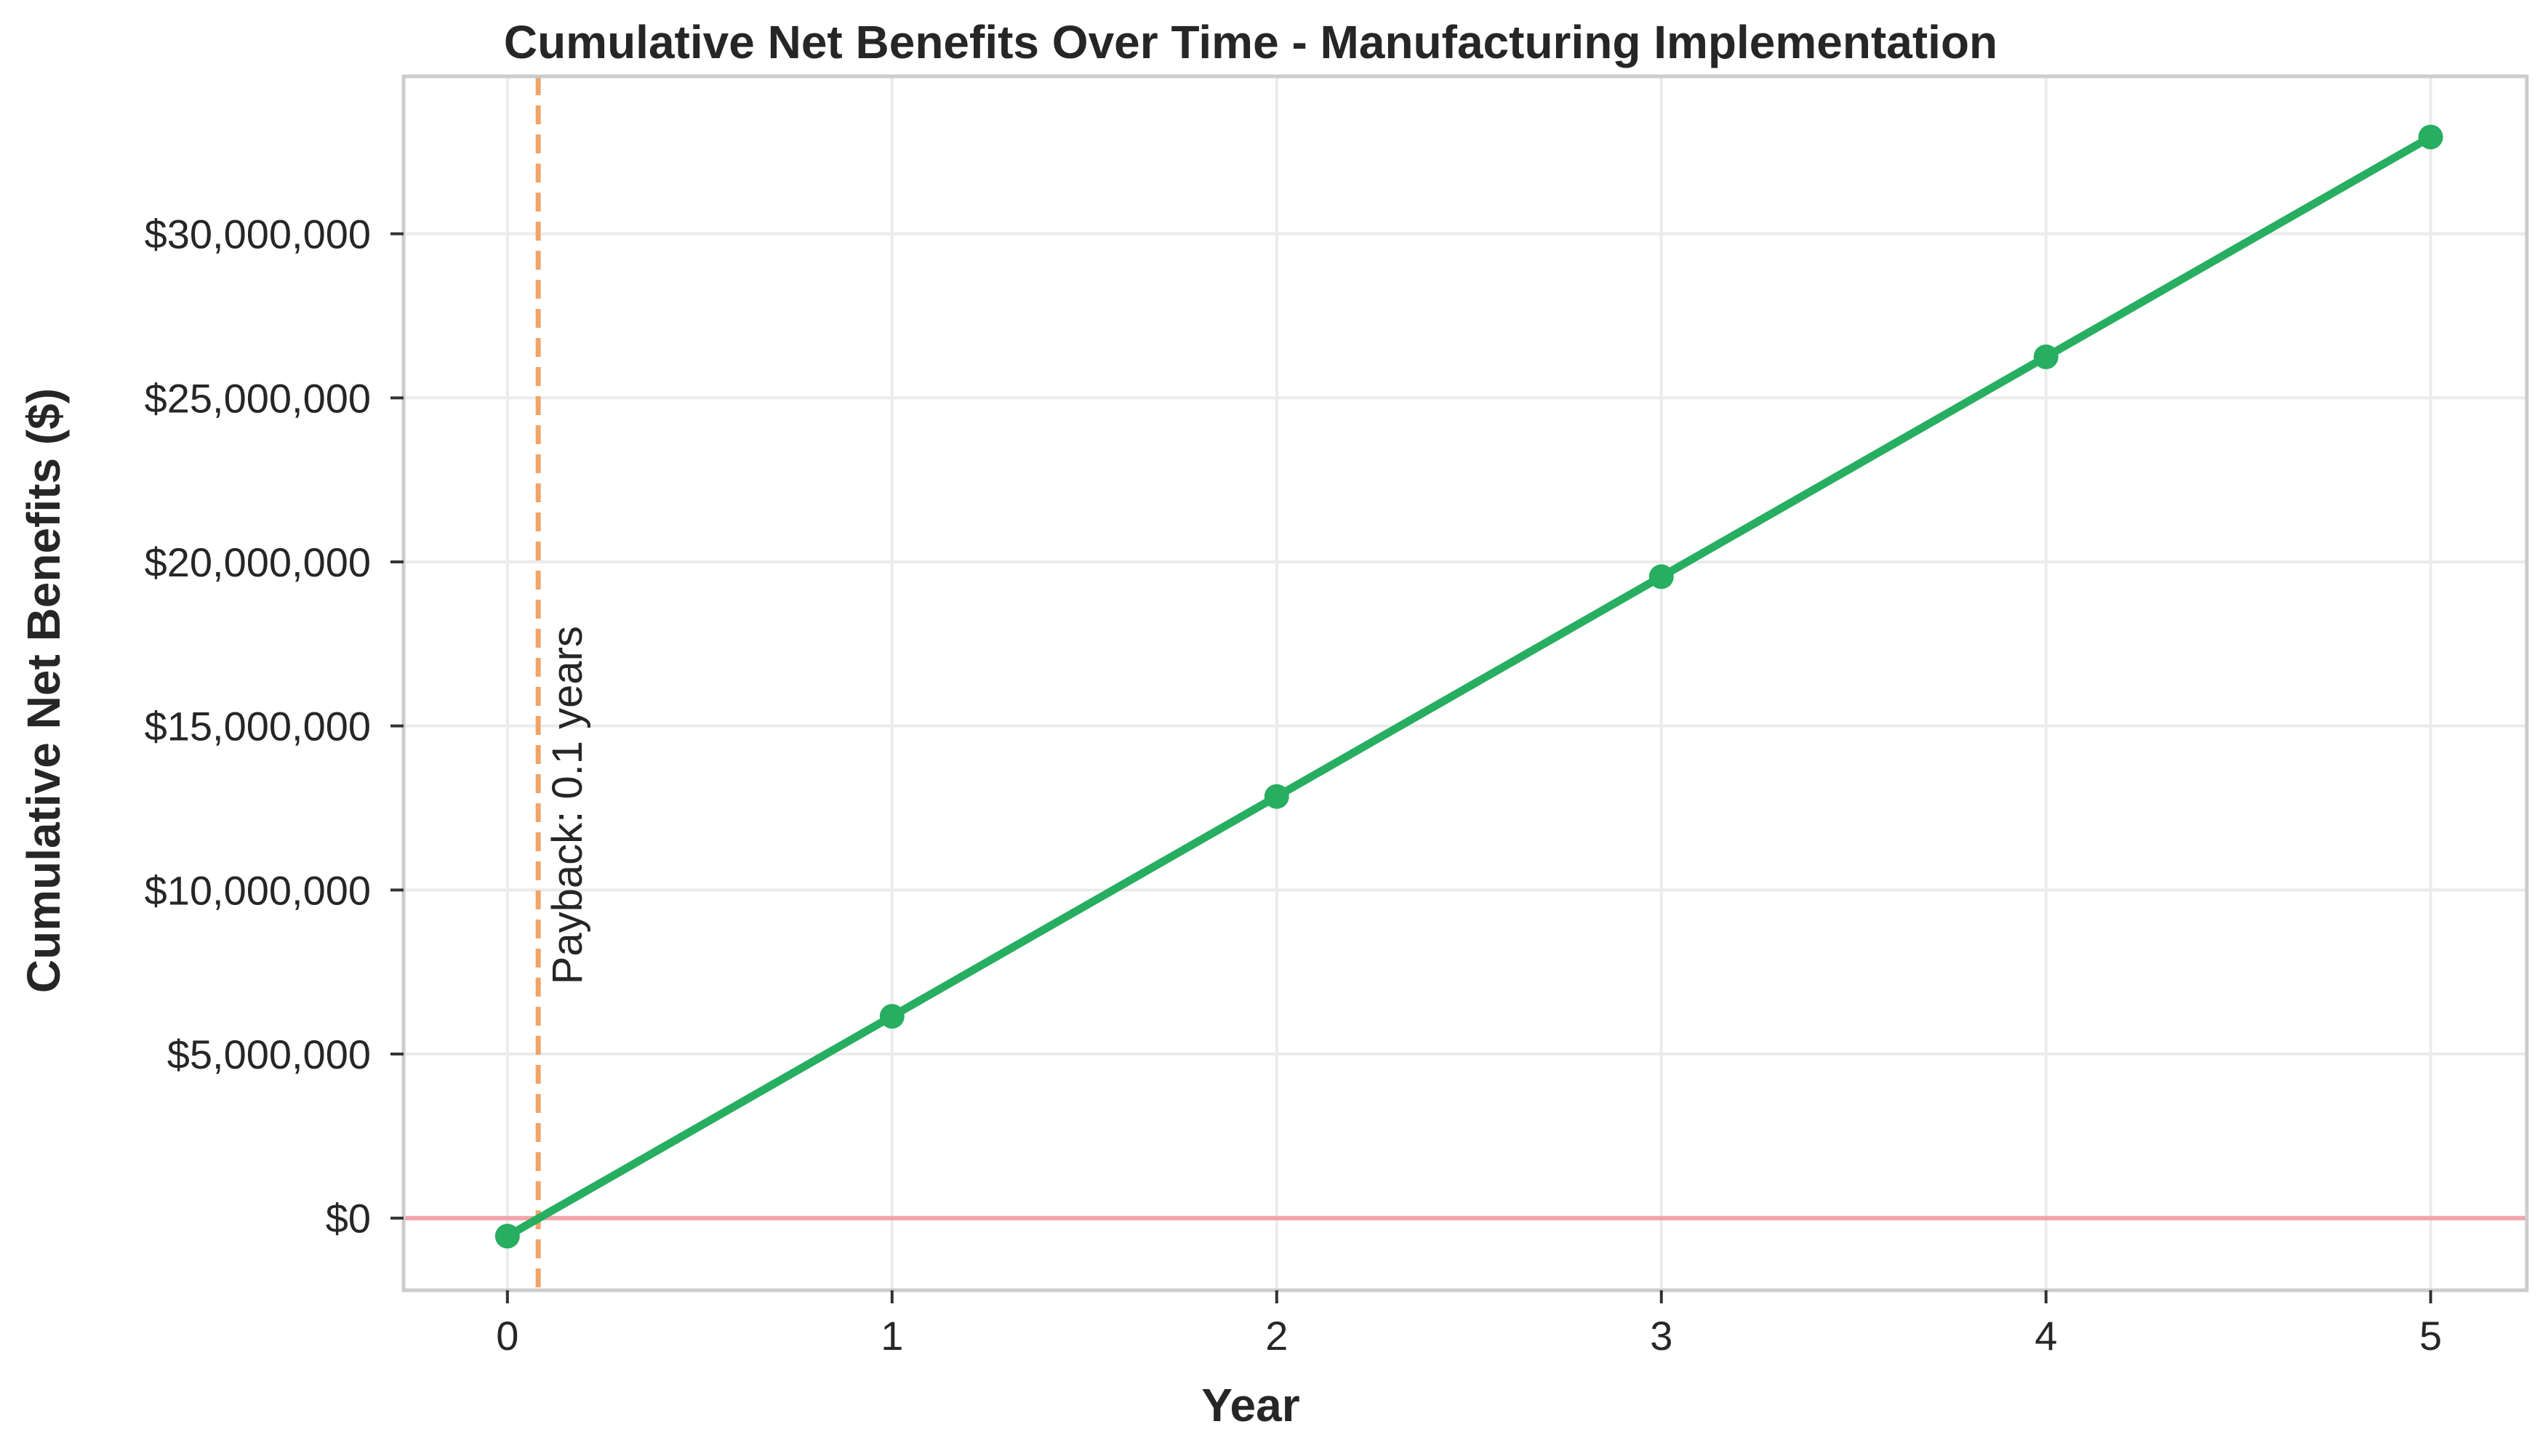 This screenshot has height=1456, width=2545. I want to click on y-tick-label: $0, so click(348, 1219).